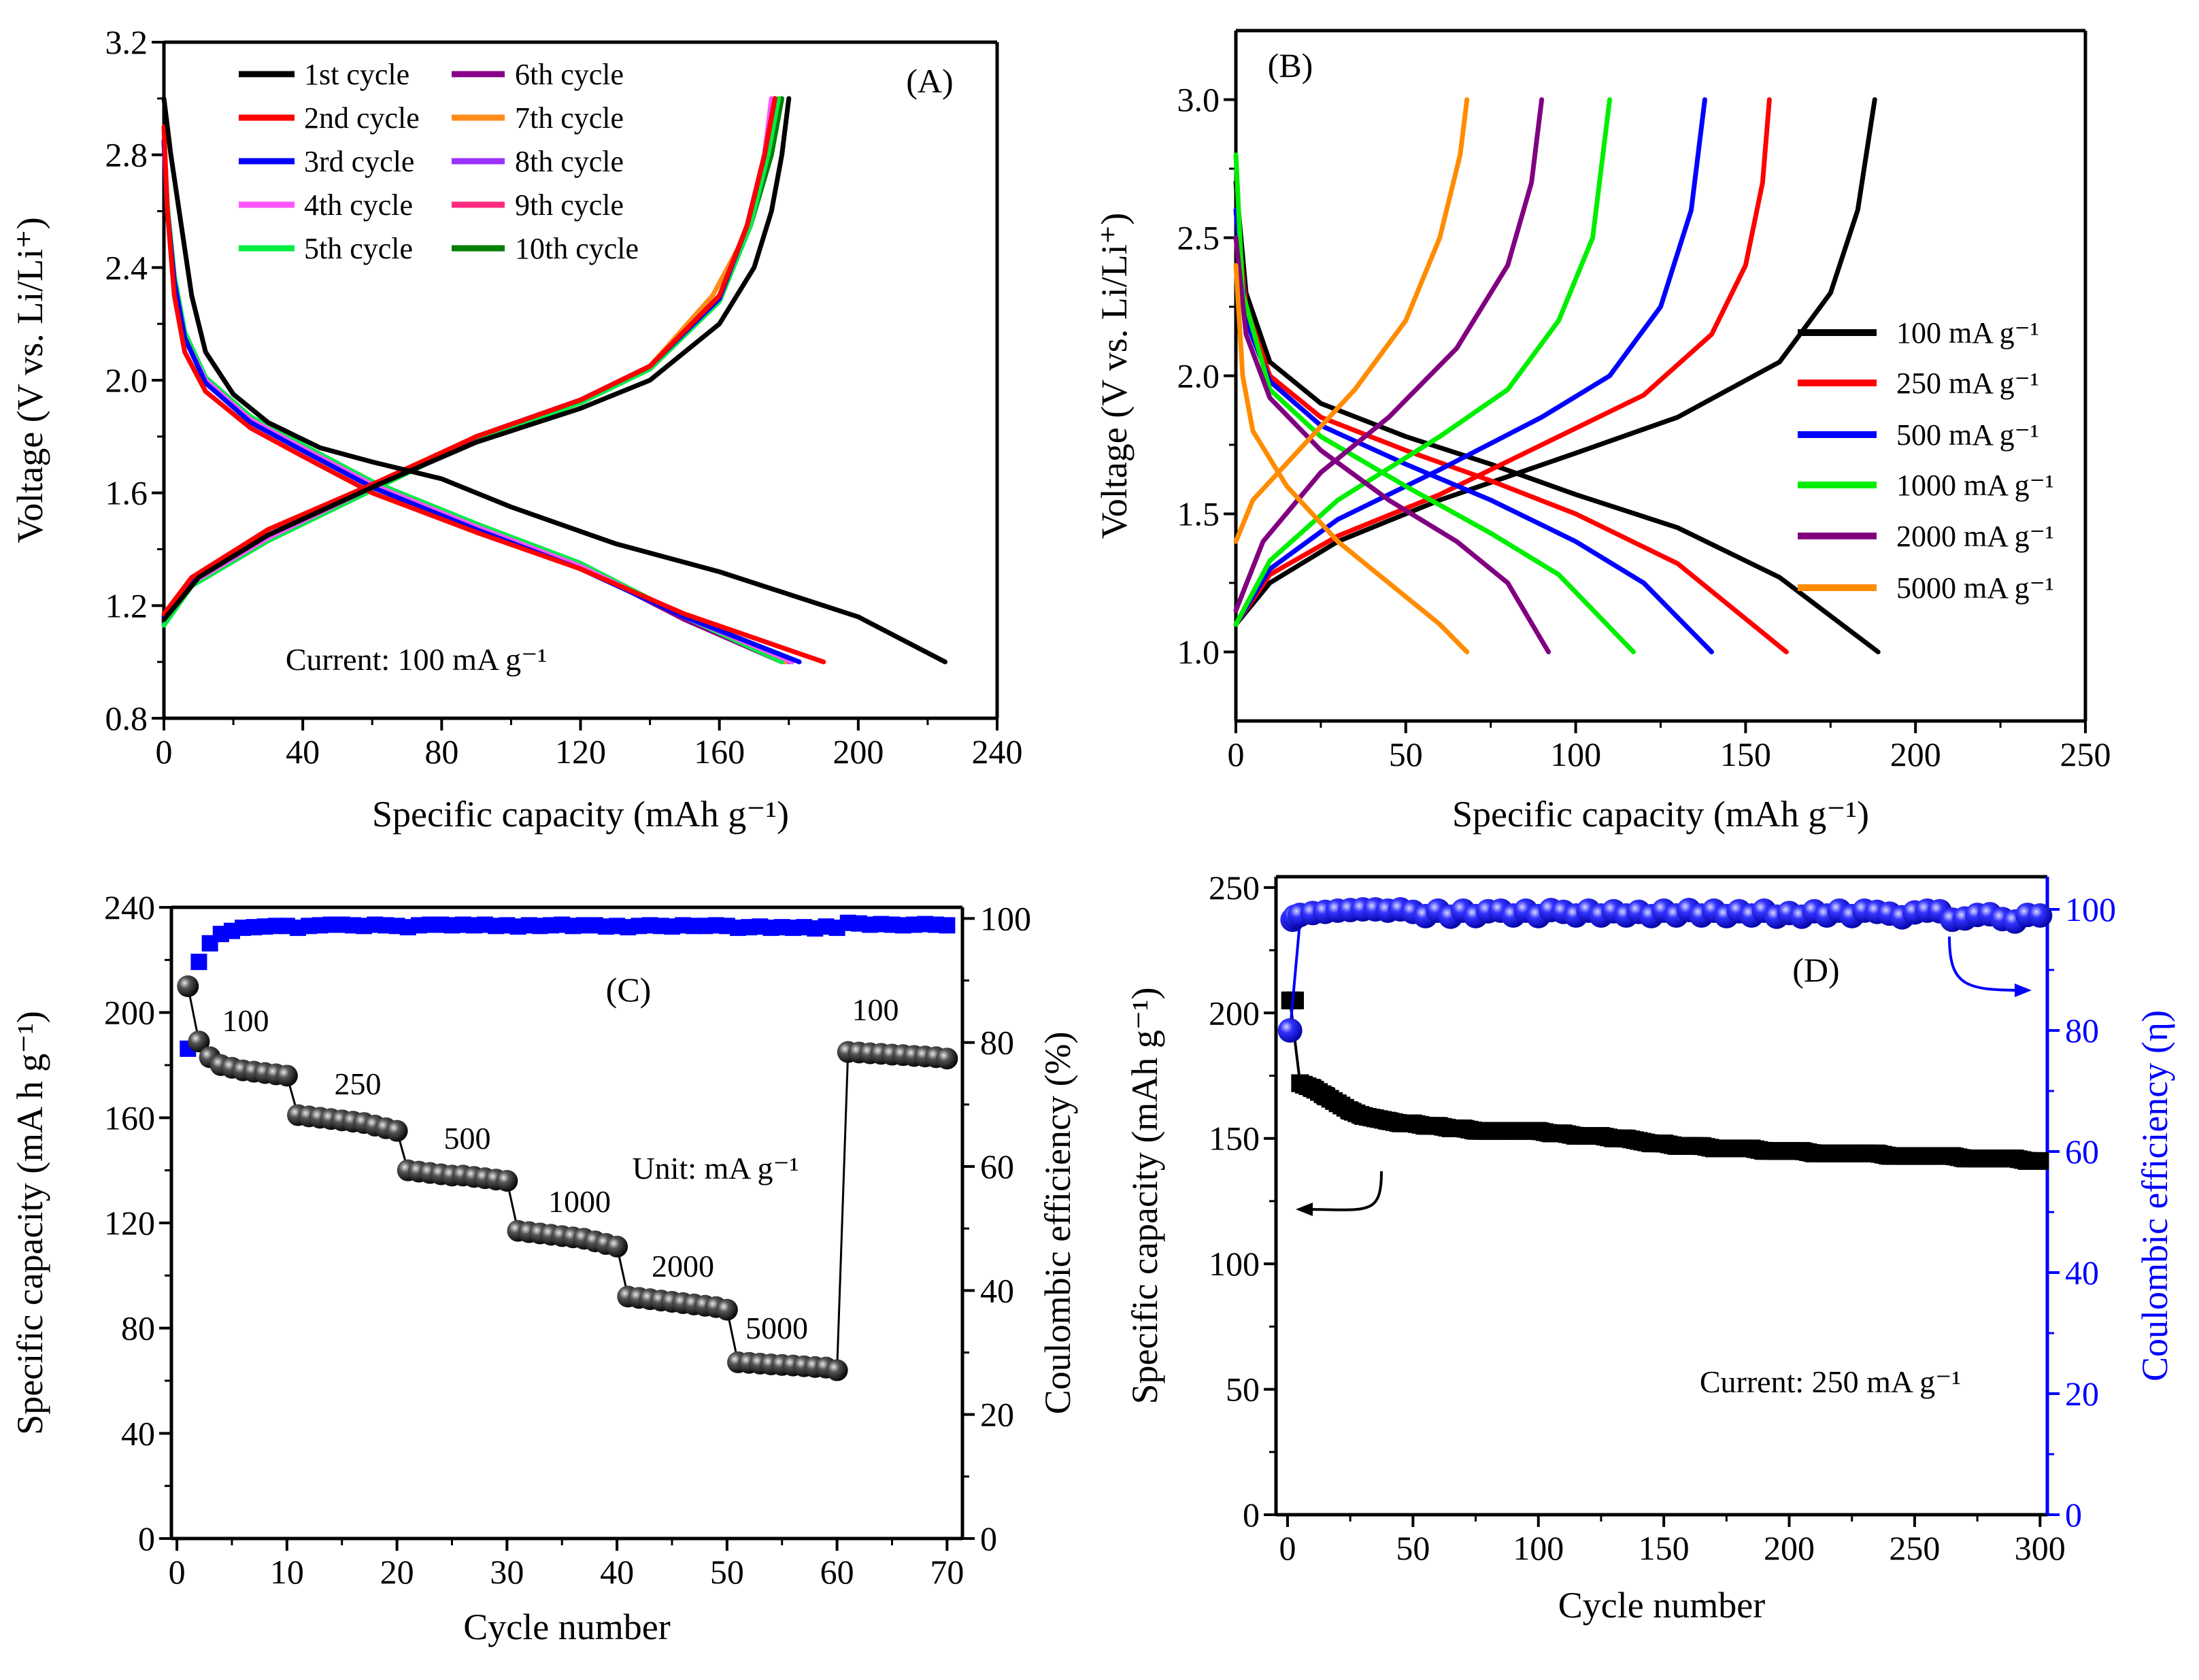  Describe the element at coordinates (2040, 1548) in the screenshot. I see `x-tick-label: 300` at that location.